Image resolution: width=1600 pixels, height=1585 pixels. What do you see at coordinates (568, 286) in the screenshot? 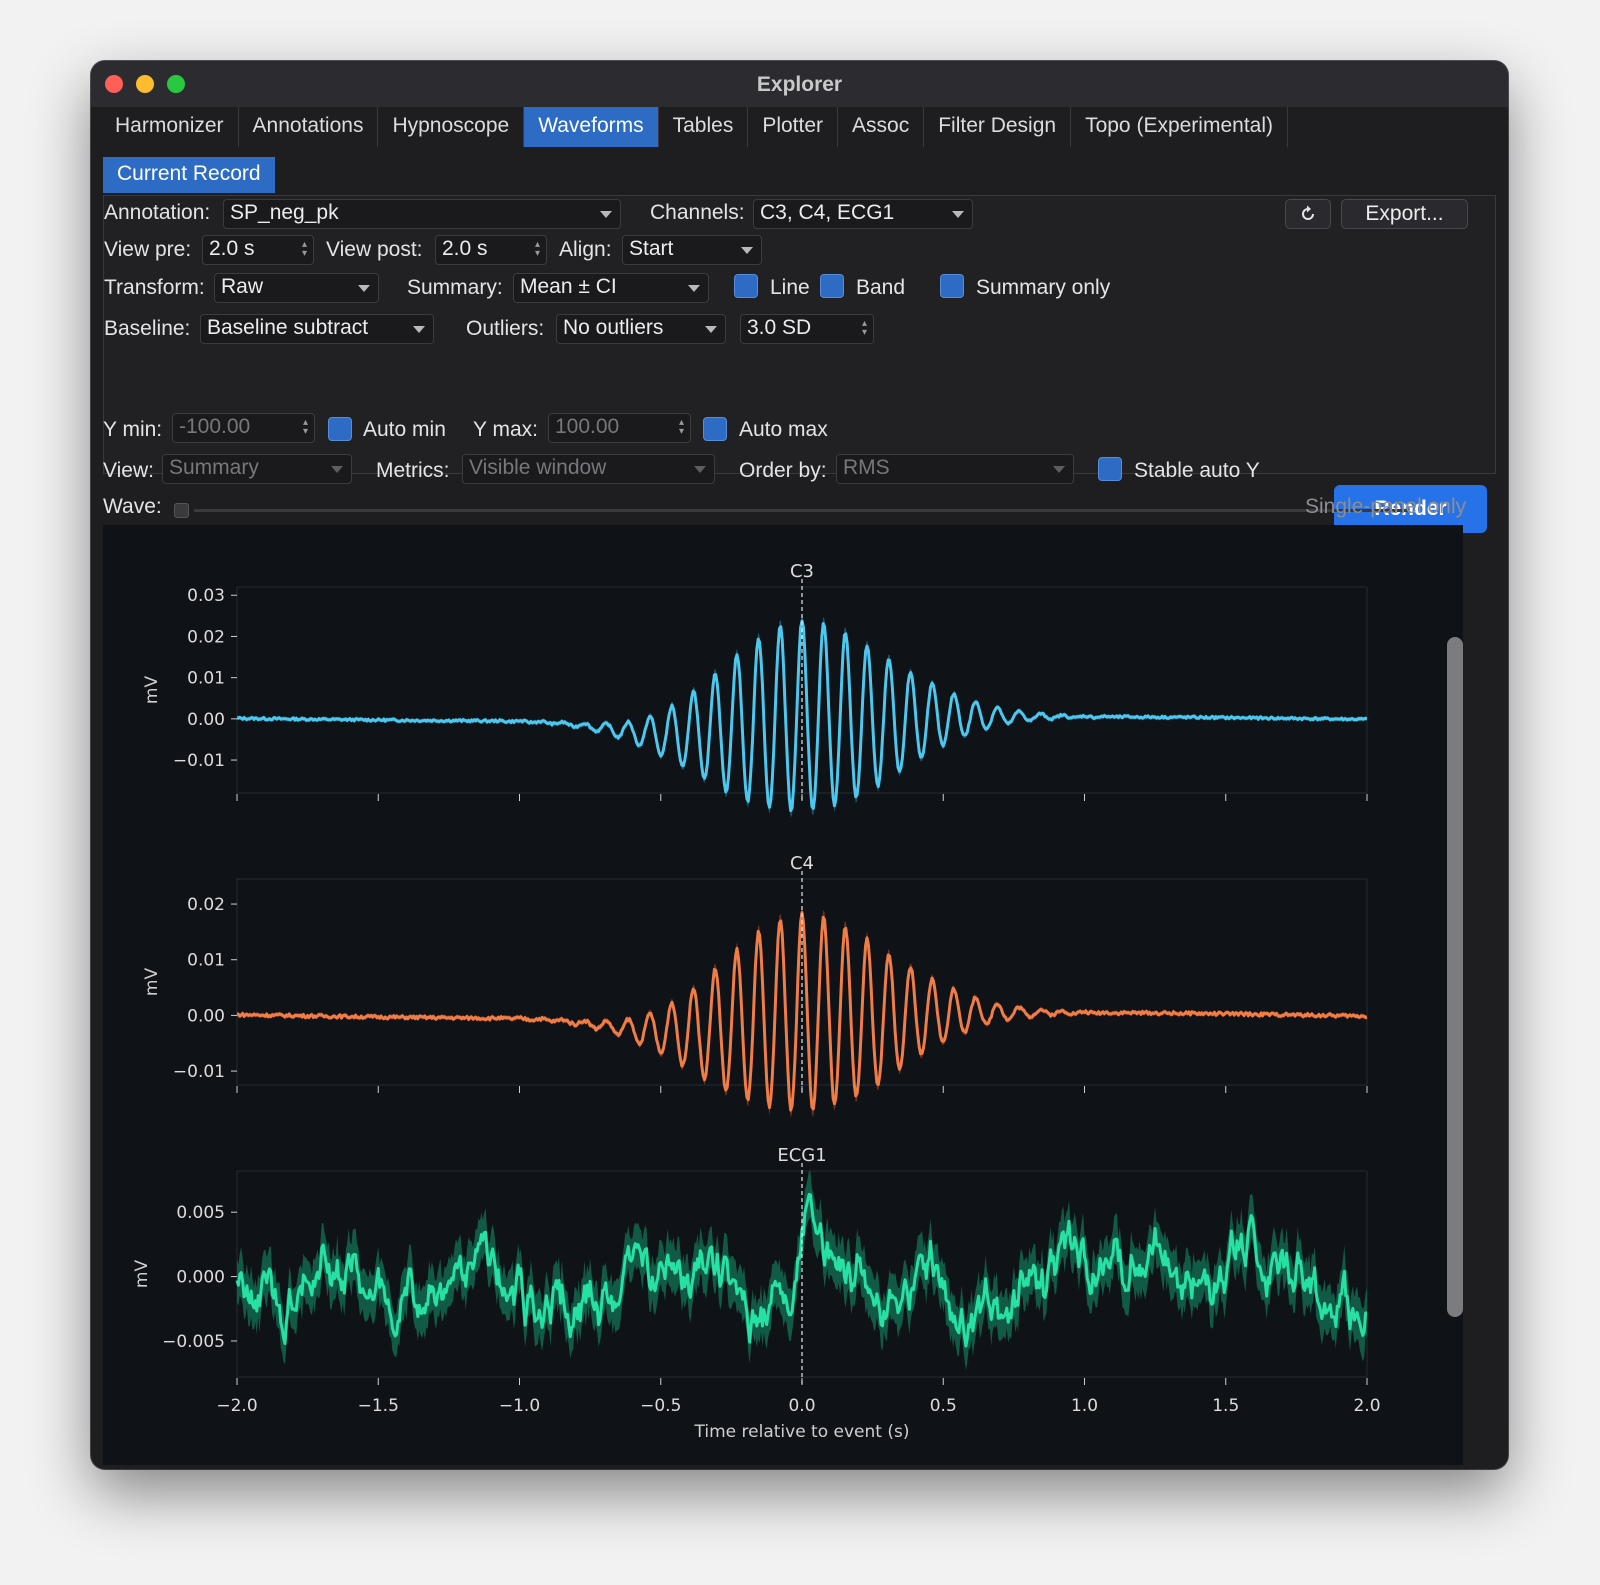
I see `summary-value: Mean ± CI` at bounding box center [568, 286].